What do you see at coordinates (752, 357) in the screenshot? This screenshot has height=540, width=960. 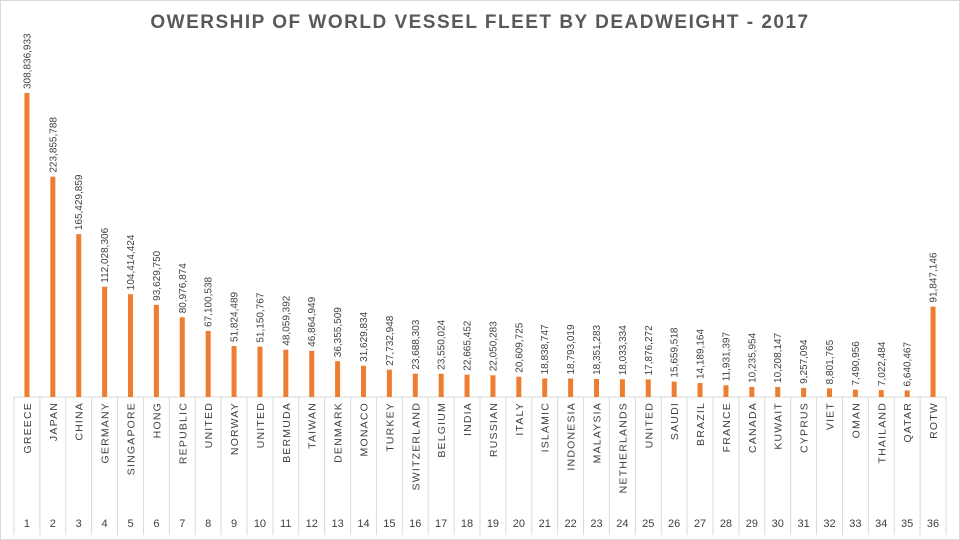 I see `data-label: 10,235,954` at bounding box center [752, 357].